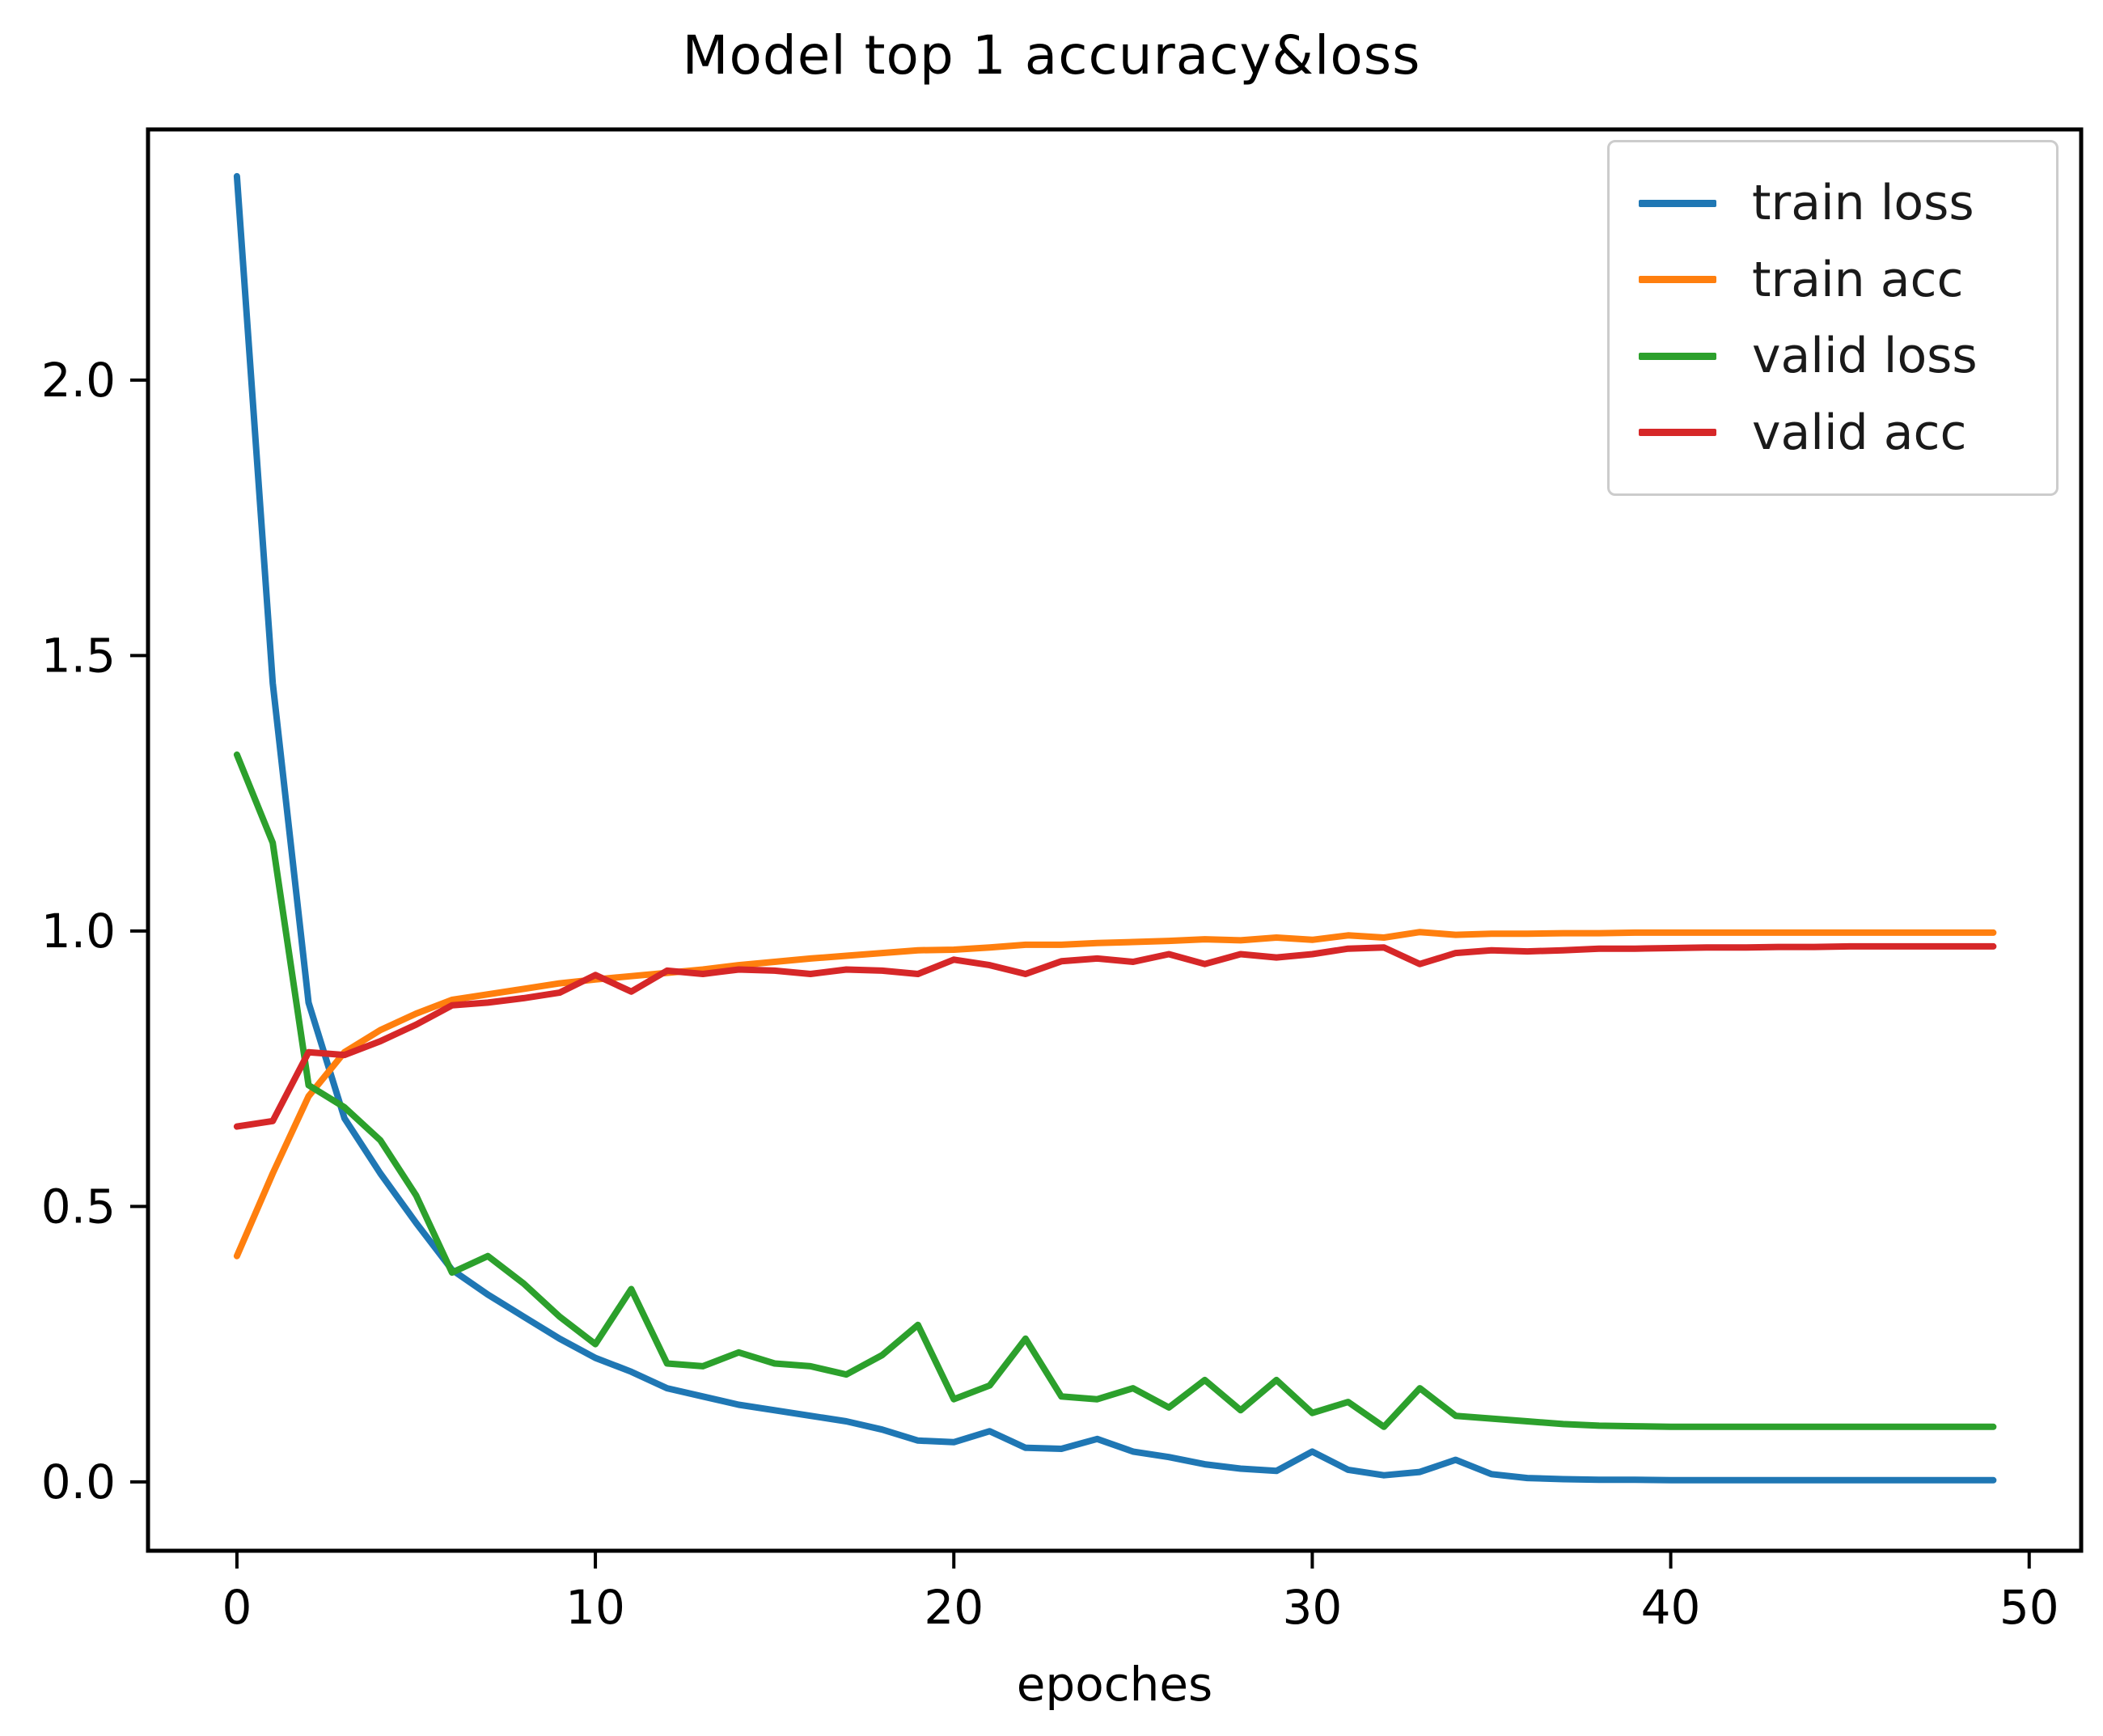 The height and width of the screenshot is (1736, 2103). What do you see at coordinates (1859, 432) in the screenshot?
I see `legend-label: valid acc` at bounding box center [1859, 432].